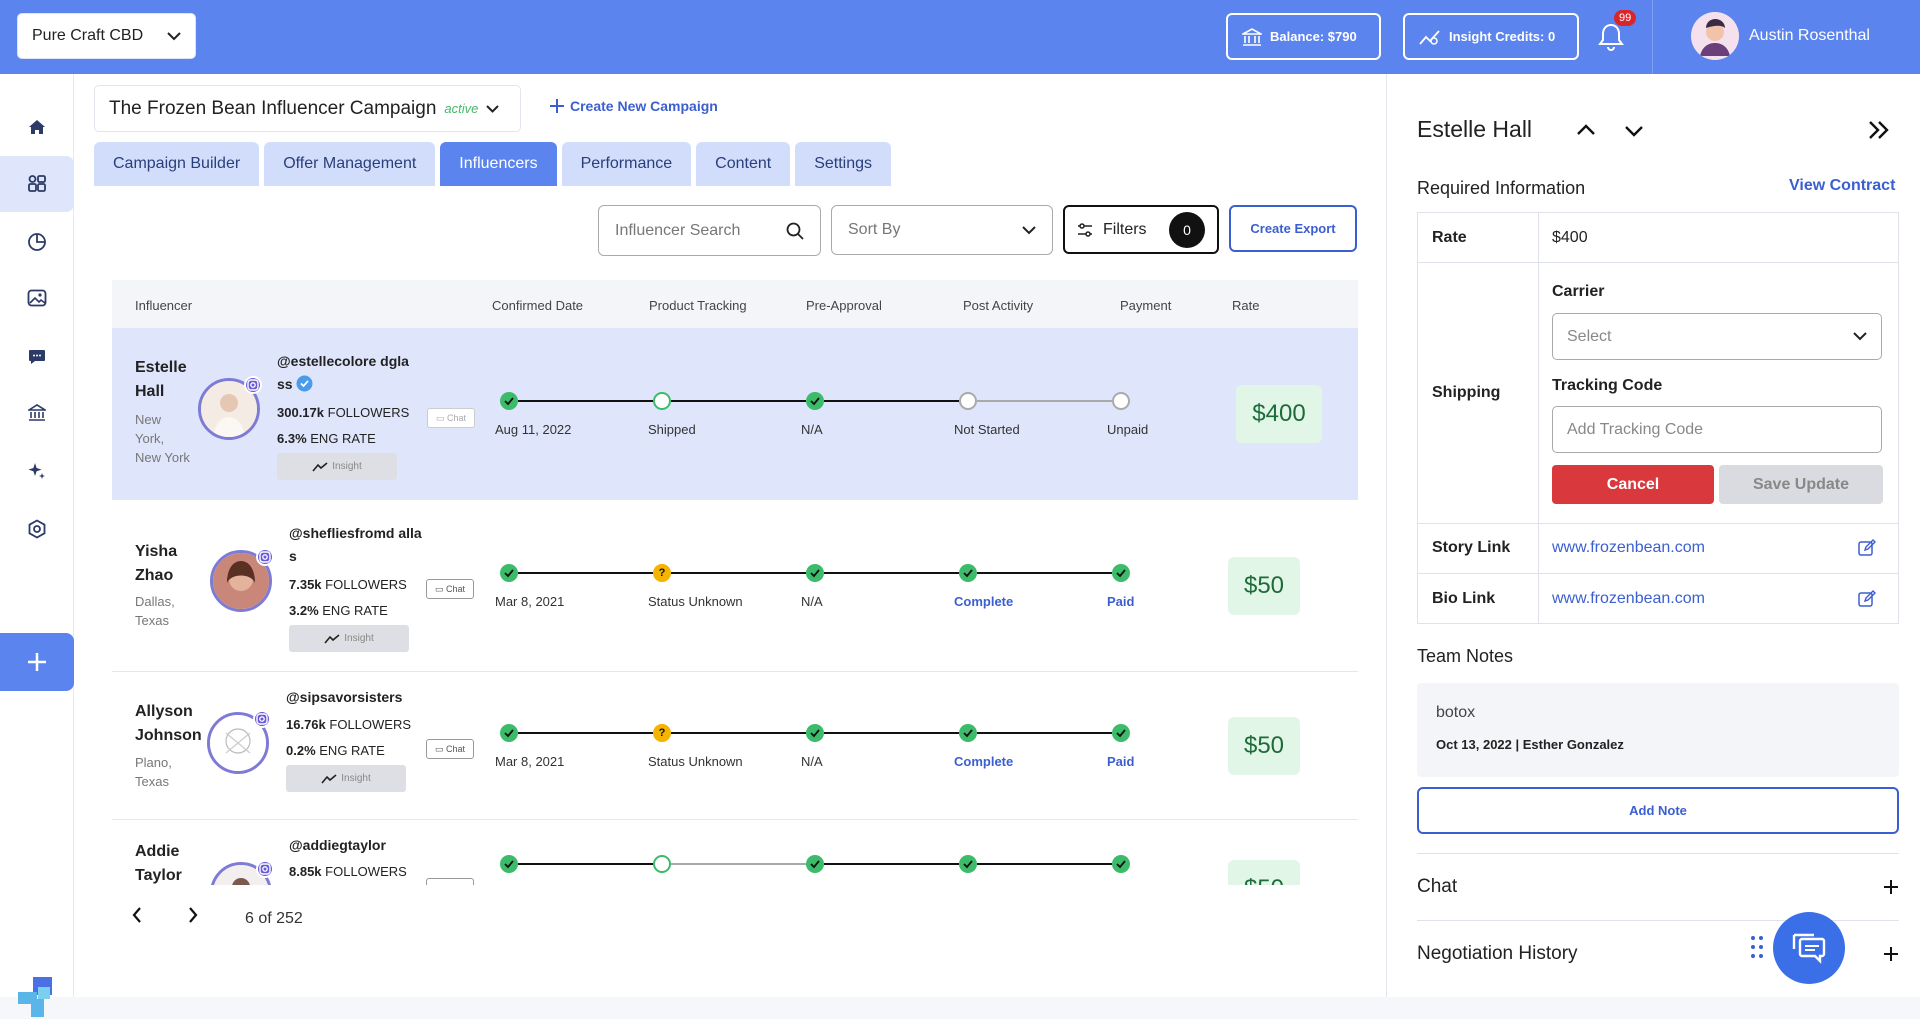  I want to click on confirmed-date: Aug 11, 2022, so click(533, 429).